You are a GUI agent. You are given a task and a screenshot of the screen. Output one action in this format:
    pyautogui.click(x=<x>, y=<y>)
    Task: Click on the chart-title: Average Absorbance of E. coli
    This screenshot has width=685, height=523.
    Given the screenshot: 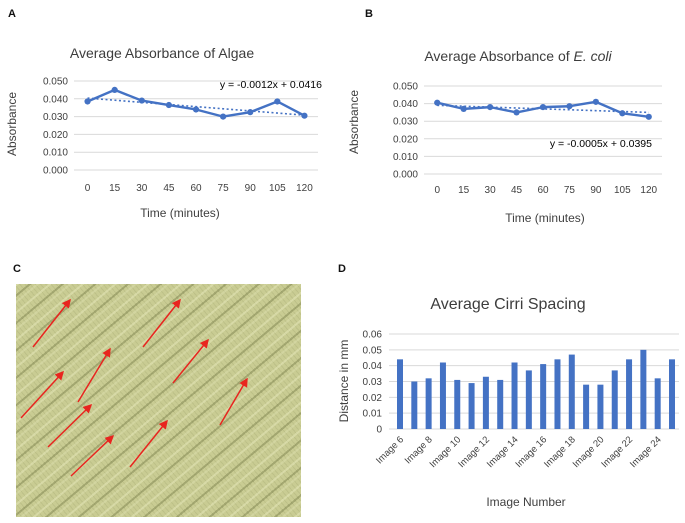 What is the action you would take?
    pyautogui.click(x=518, y=56)
    